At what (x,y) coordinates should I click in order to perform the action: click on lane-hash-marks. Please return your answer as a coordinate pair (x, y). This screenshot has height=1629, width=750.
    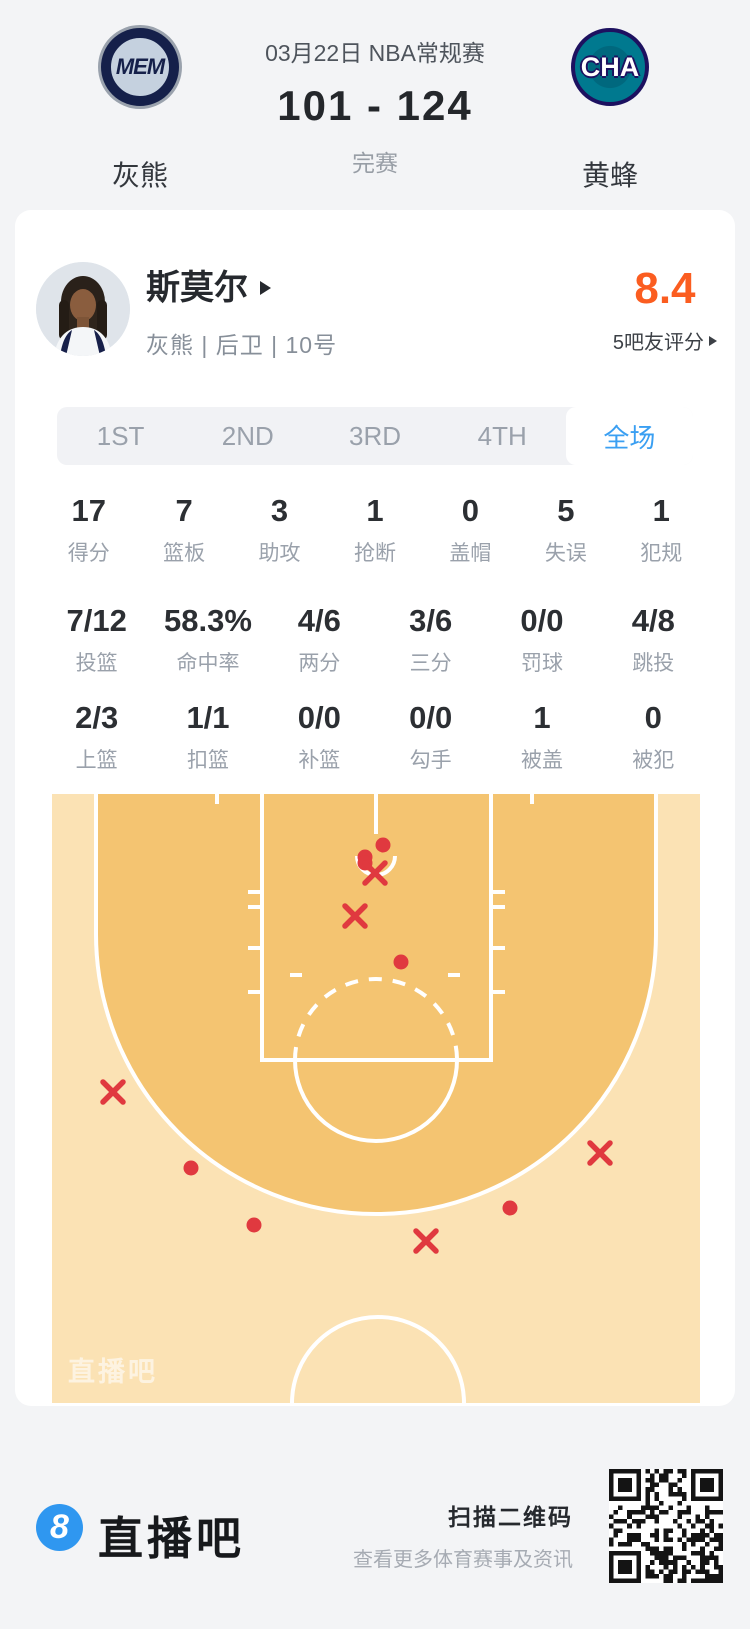
    Looking at the image, I should click on (376, 942).